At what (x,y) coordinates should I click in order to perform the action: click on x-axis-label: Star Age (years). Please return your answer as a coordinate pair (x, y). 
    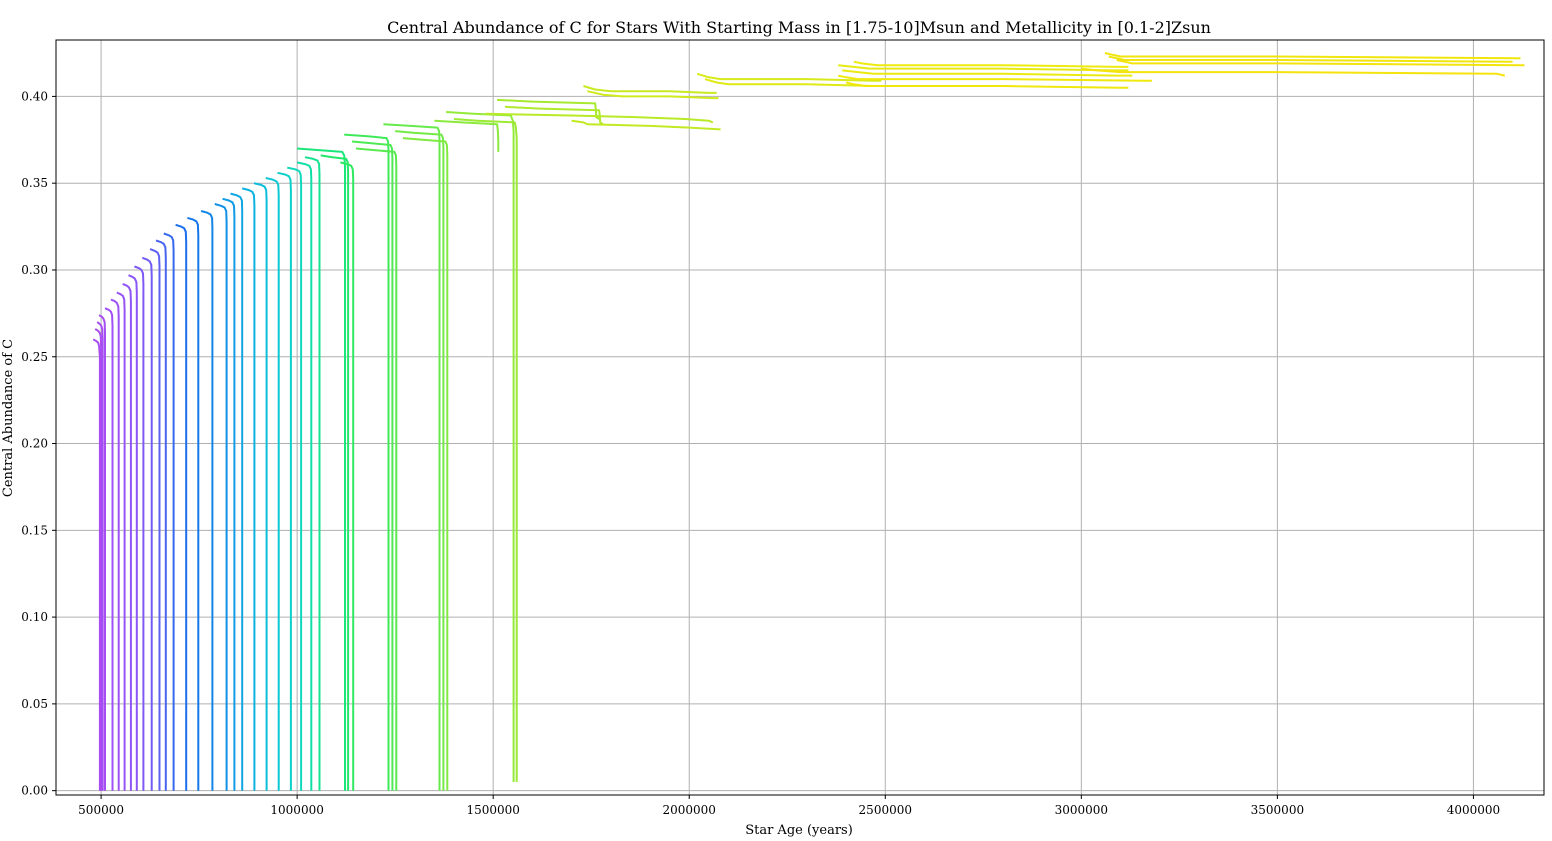
    Looking at the image, I should click on (799, 830).